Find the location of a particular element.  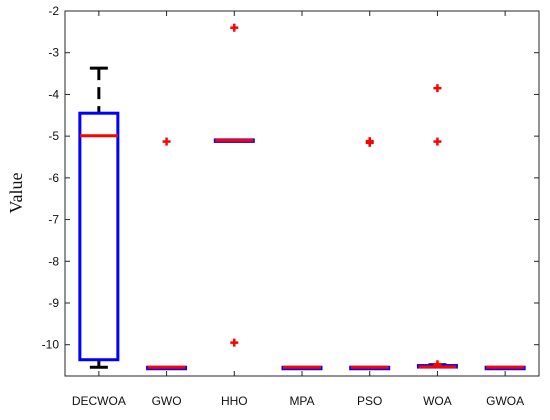

y-tick-label: -6 is located at coordinates (53, 178).